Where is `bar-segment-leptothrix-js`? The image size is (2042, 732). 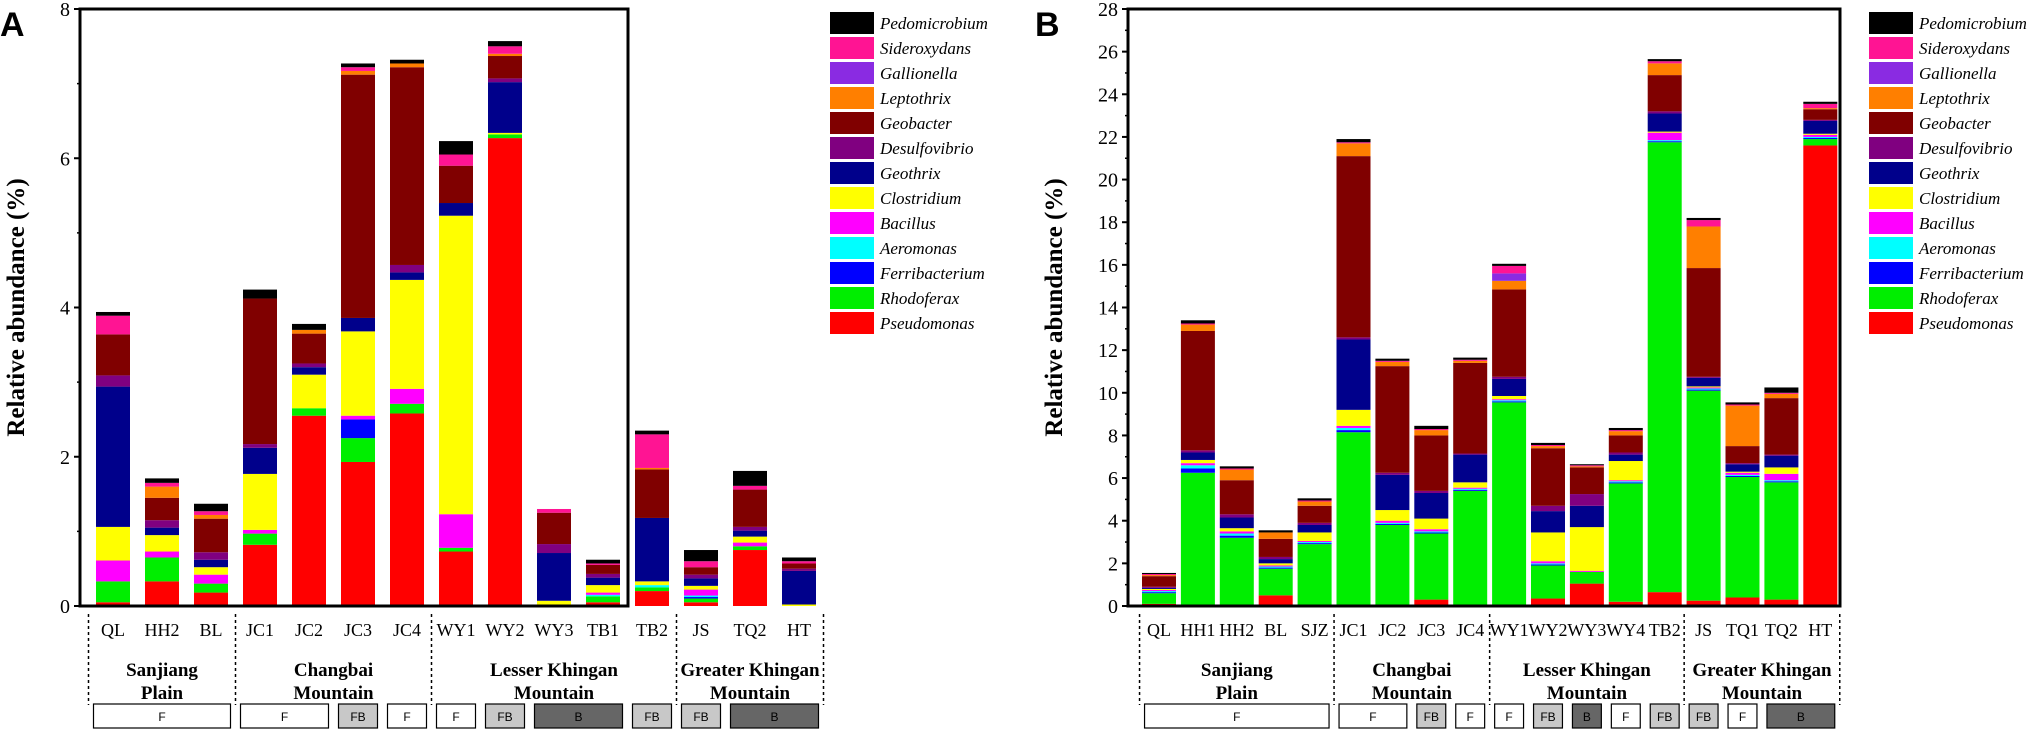 bar-segment-leptothrix-js is located at coordinates (1703, 247).